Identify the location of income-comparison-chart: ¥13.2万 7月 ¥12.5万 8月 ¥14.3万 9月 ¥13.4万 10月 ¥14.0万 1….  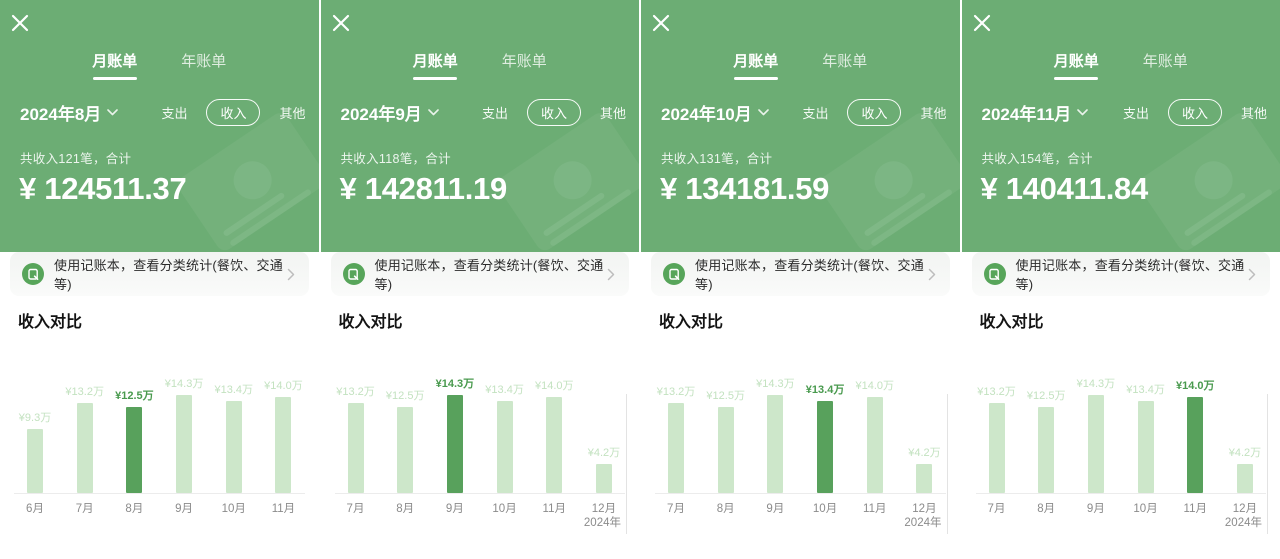
(800, 447).